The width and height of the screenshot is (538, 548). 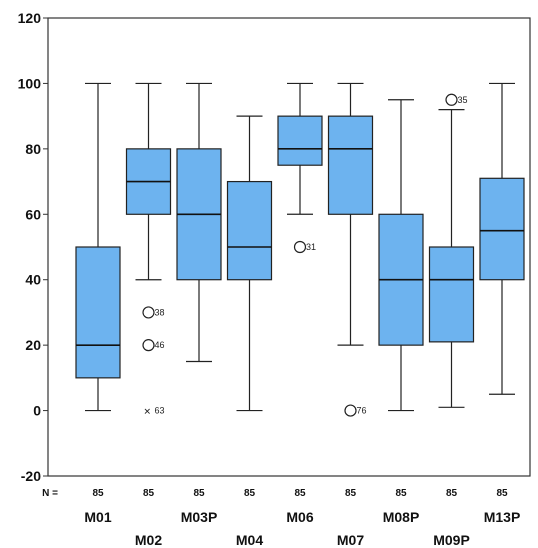 What do you see at coordinates (148, 540) in the screenshot?
I see `category-label: M02` at bounding box center [148, 540].